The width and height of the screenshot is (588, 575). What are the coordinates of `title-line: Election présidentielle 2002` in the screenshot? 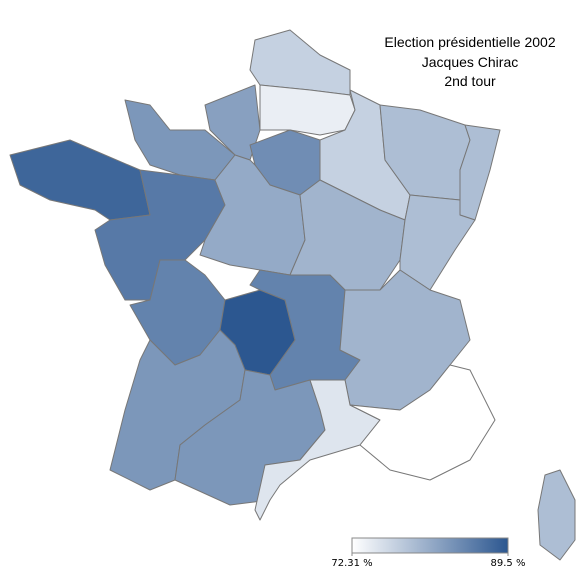 It's located at (469, 42).